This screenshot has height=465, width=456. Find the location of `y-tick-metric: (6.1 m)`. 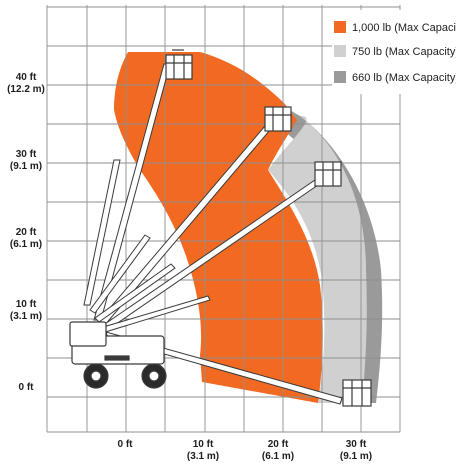

y-tick-metric: (6.1 m) is located at coordinates (26, 244).